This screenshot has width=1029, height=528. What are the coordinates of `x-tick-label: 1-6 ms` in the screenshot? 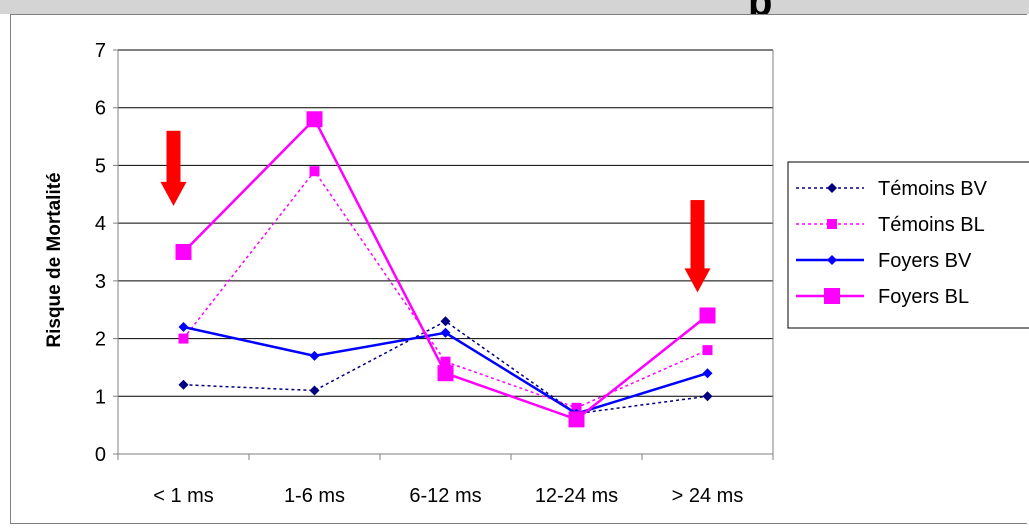 It's located at (314, 496).